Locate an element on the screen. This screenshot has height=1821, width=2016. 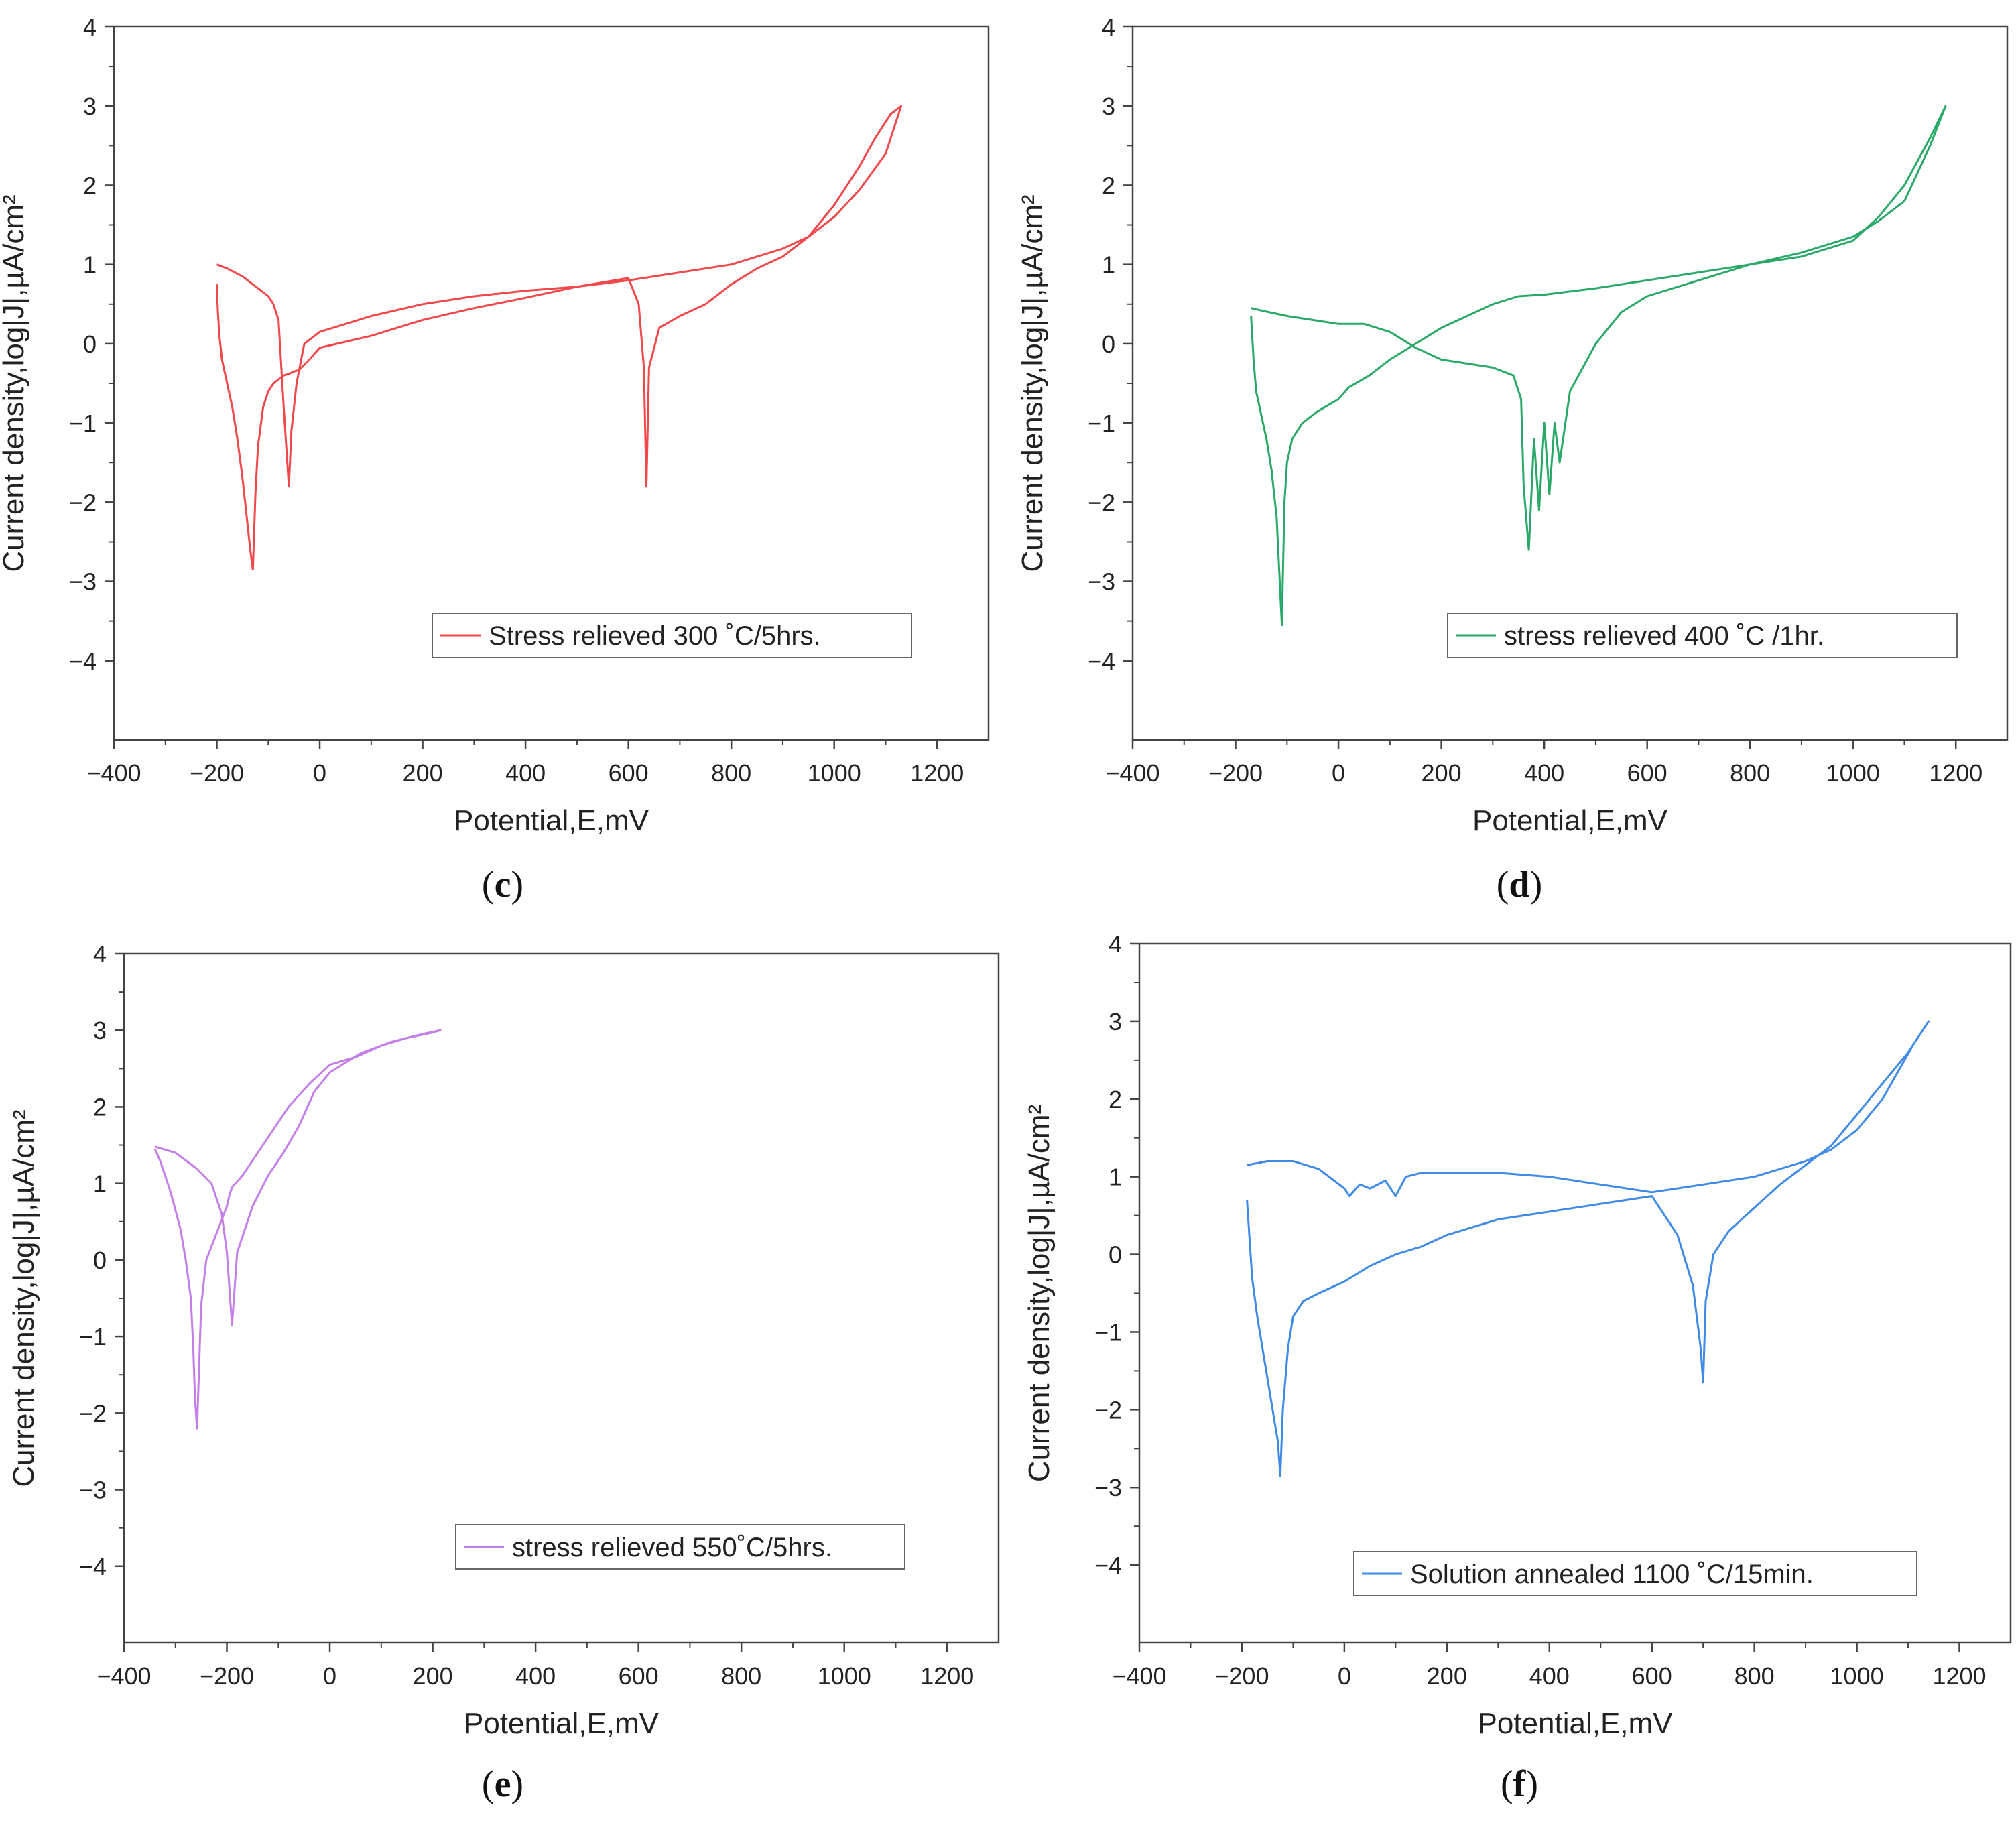
chart-c-legend-box is located at coordinates (672, 635).